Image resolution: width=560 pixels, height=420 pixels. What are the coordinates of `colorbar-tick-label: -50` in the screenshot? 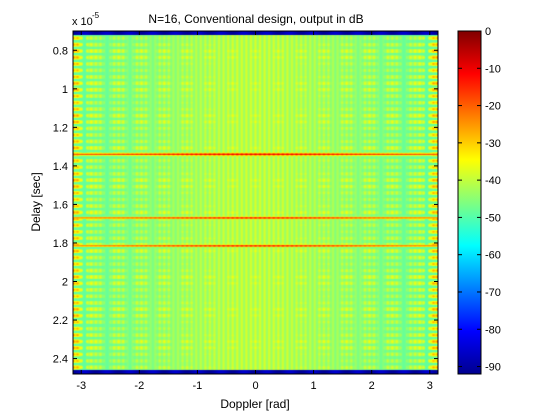 It's located at (493, 218).